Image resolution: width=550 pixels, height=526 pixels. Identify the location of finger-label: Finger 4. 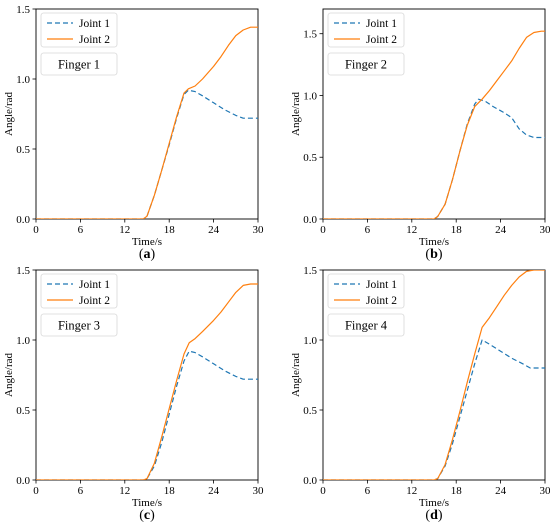
(366, 326).